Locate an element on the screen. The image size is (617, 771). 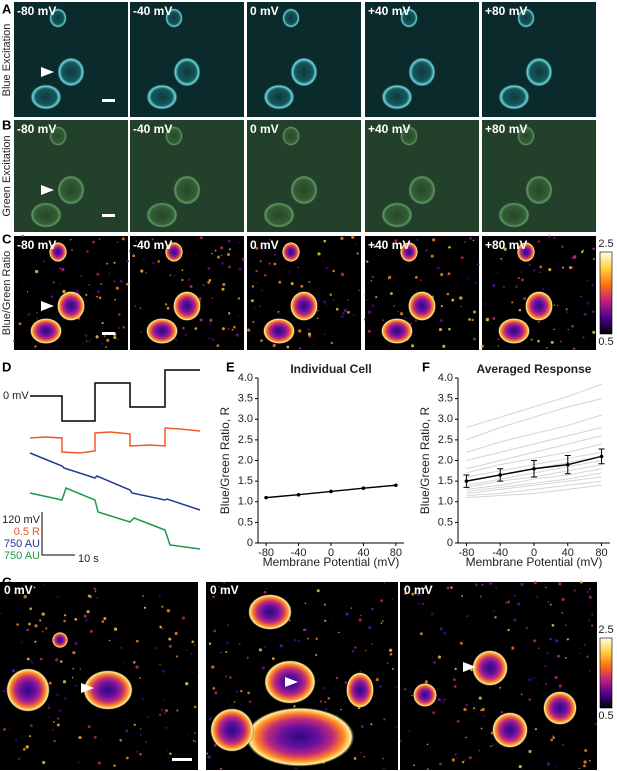
panel-letter: C is located at coordinates (7, 238).